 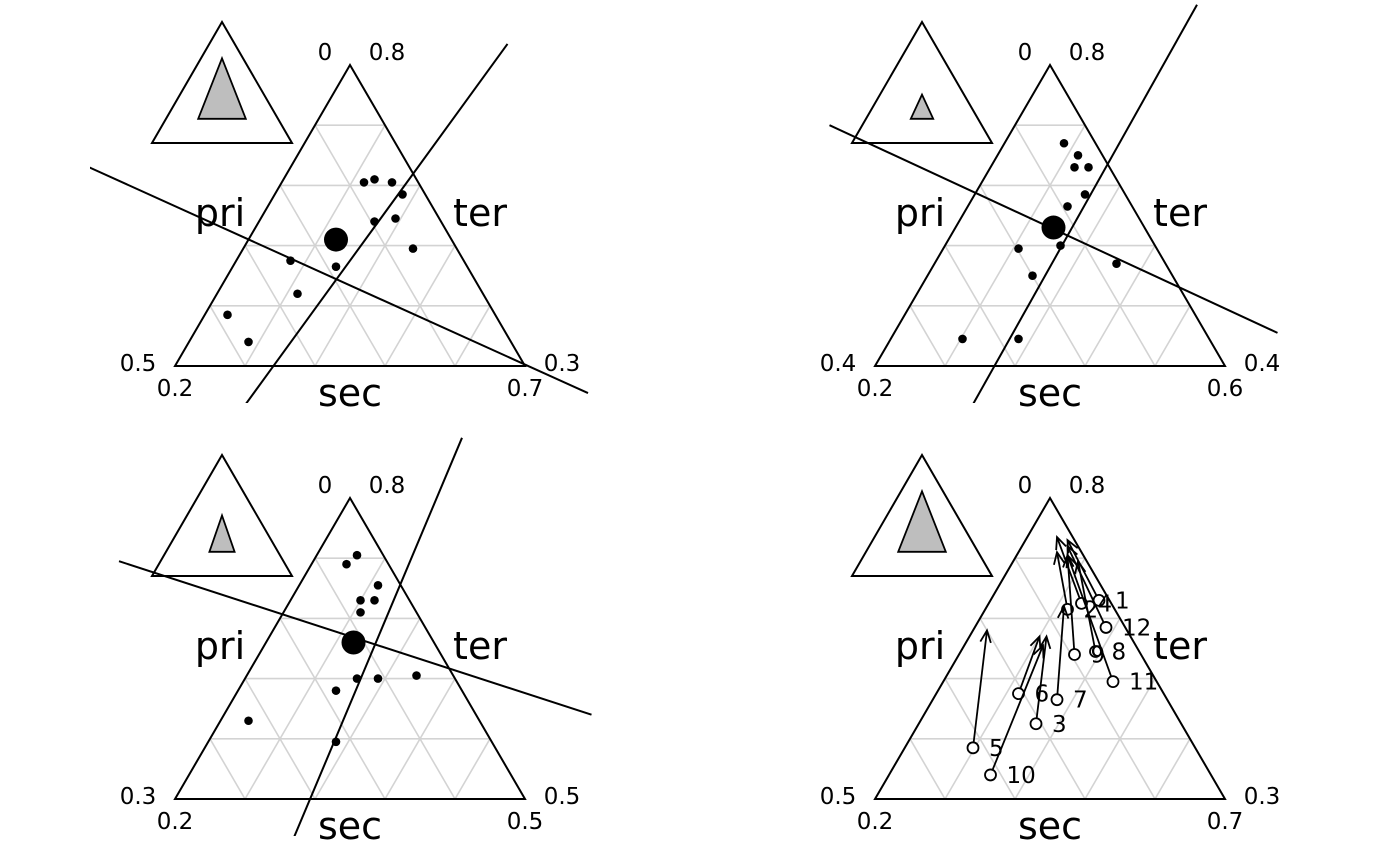 What do you see at coordinates (1119, 653) in the screenshot?
I see `point-label: 8` at bounding box center [1119, 653].